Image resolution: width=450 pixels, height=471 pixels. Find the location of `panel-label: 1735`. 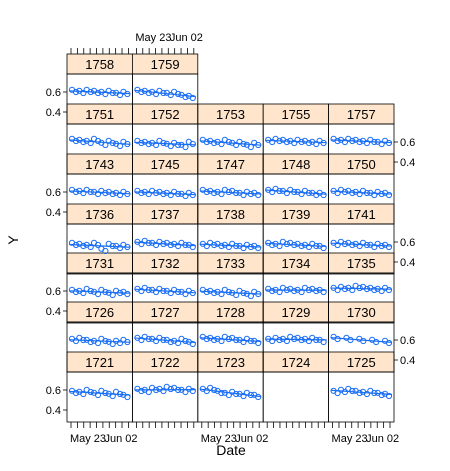

panel-label: 1735 is located at coordinates (361, 263).